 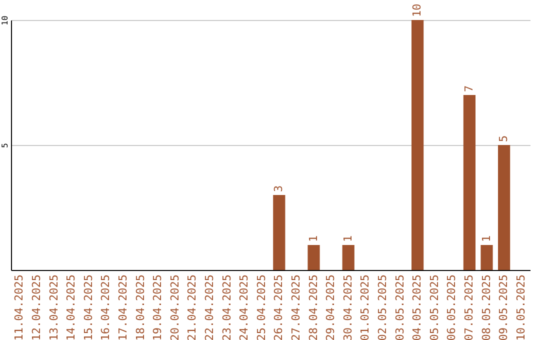 What do you see at coordinates (451, 307) in the screenshot?
I see `x-tick-label: 06.05.2025` at bounding box center [451, 307].